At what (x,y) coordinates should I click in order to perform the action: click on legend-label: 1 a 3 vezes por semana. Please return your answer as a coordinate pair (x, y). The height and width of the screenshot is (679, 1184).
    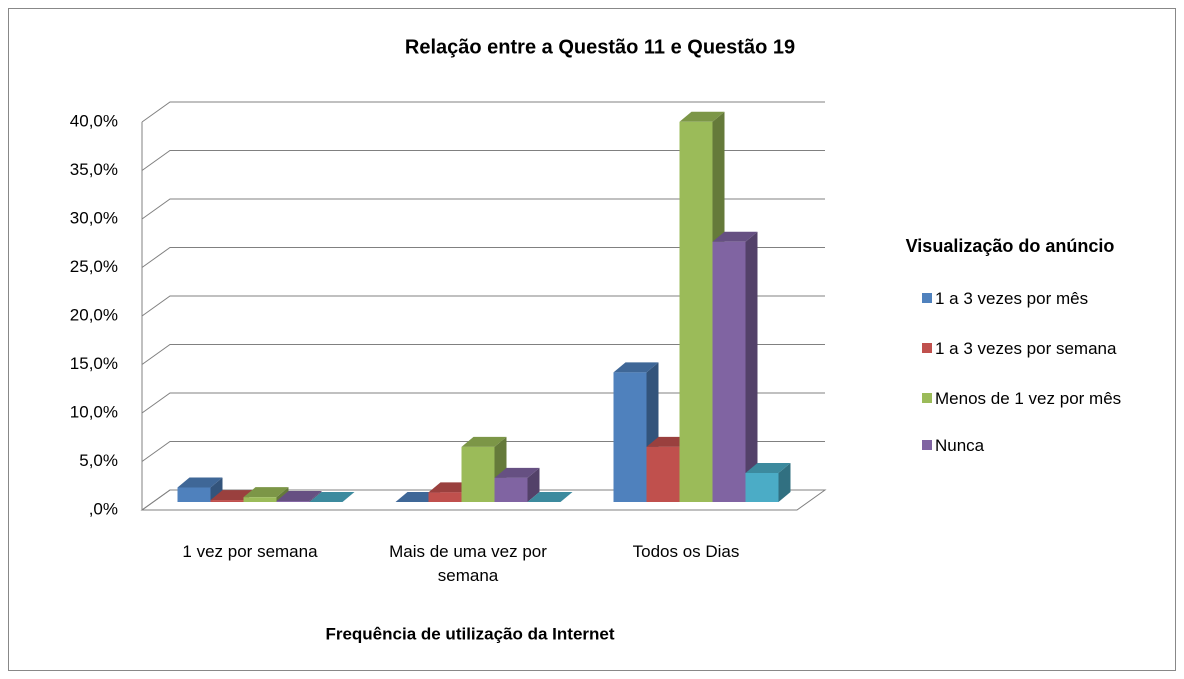
    Looking at the image, I should click on (1026, 348).